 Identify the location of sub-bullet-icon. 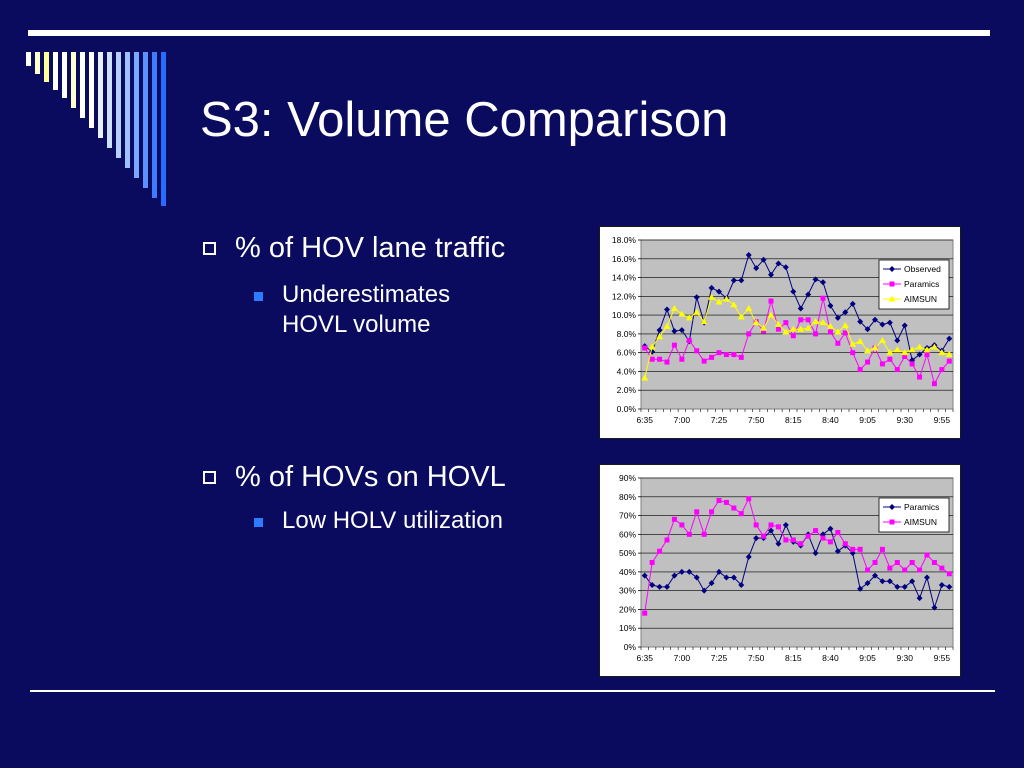
(258, 296).